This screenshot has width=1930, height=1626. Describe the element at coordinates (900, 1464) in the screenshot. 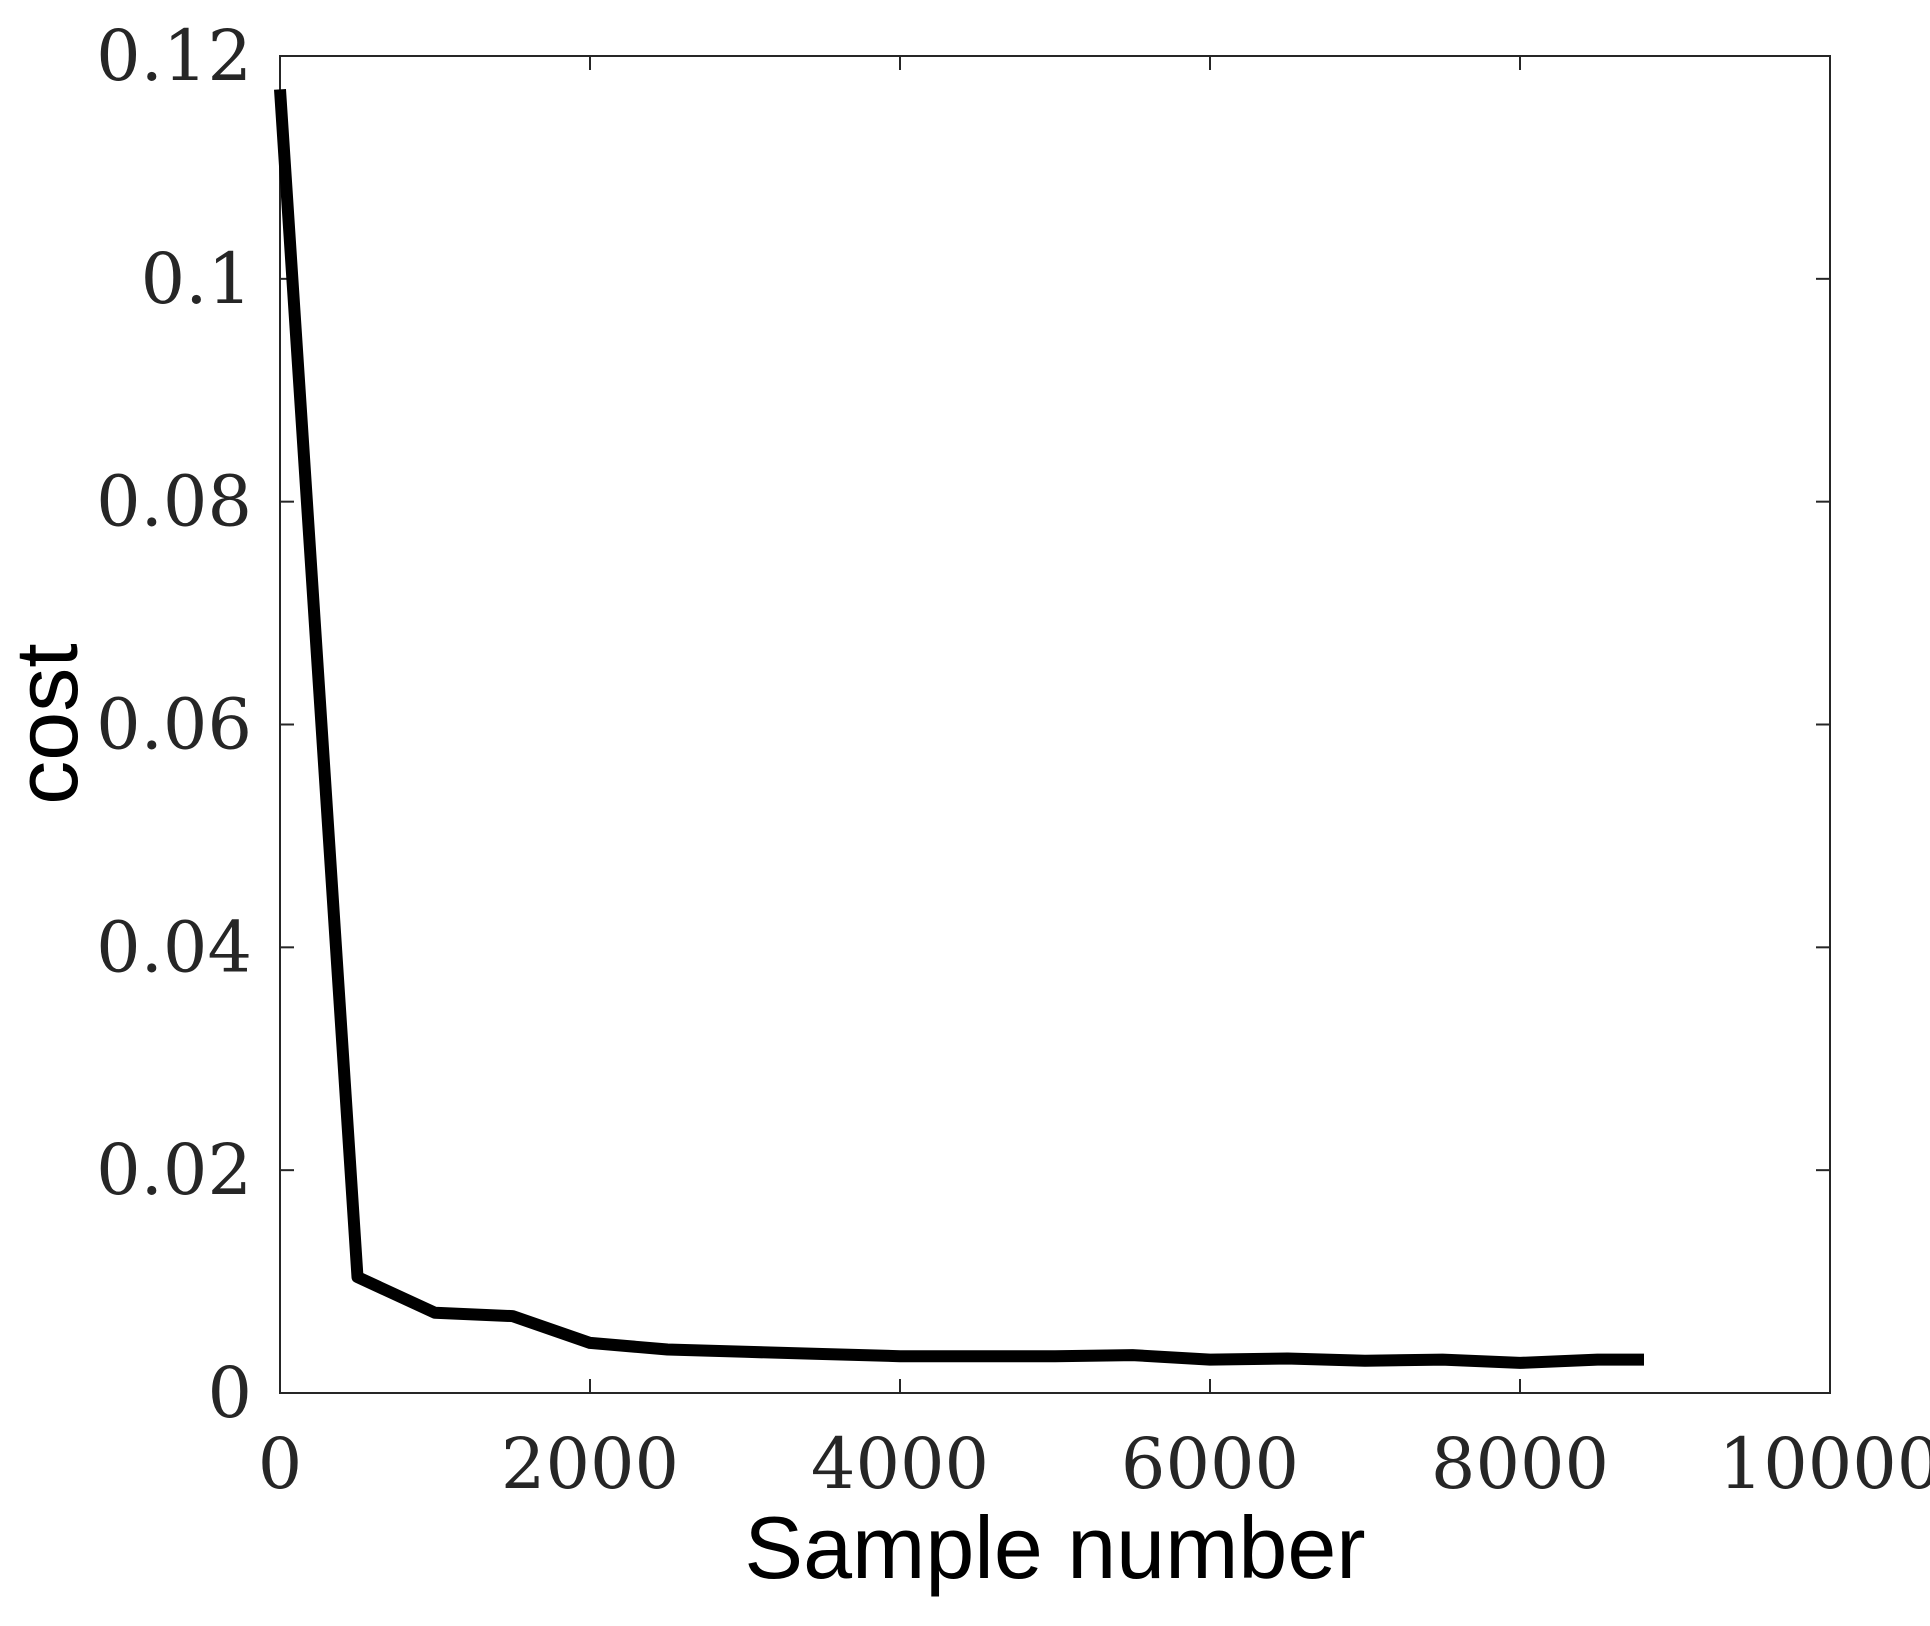

I see `x-tick-label: 4000` at that location.